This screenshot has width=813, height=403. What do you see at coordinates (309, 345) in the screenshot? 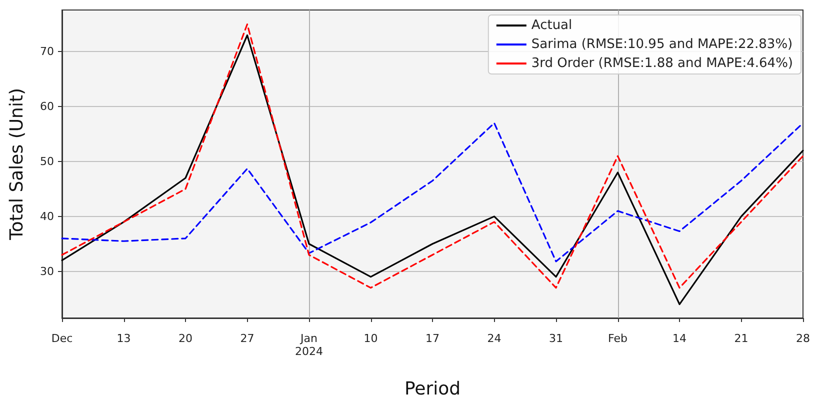
I see `x-tick-label: Jan 2024` at bounding box center [309, 345].